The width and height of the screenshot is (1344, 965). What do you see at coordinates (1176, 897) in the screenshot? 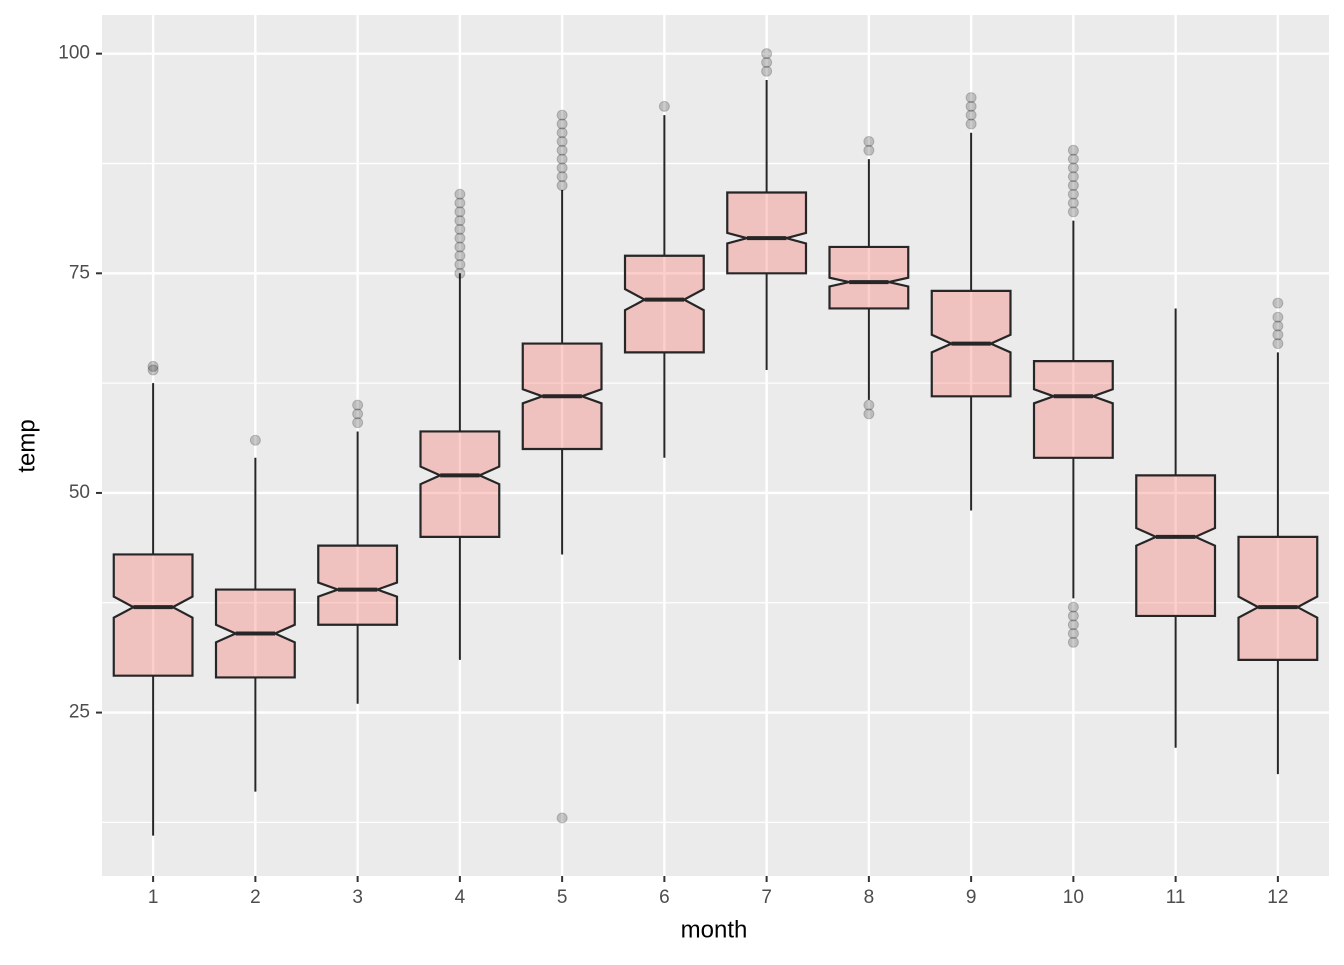
I see `x-tick-label: 11` at bounding box center [1176, 897].